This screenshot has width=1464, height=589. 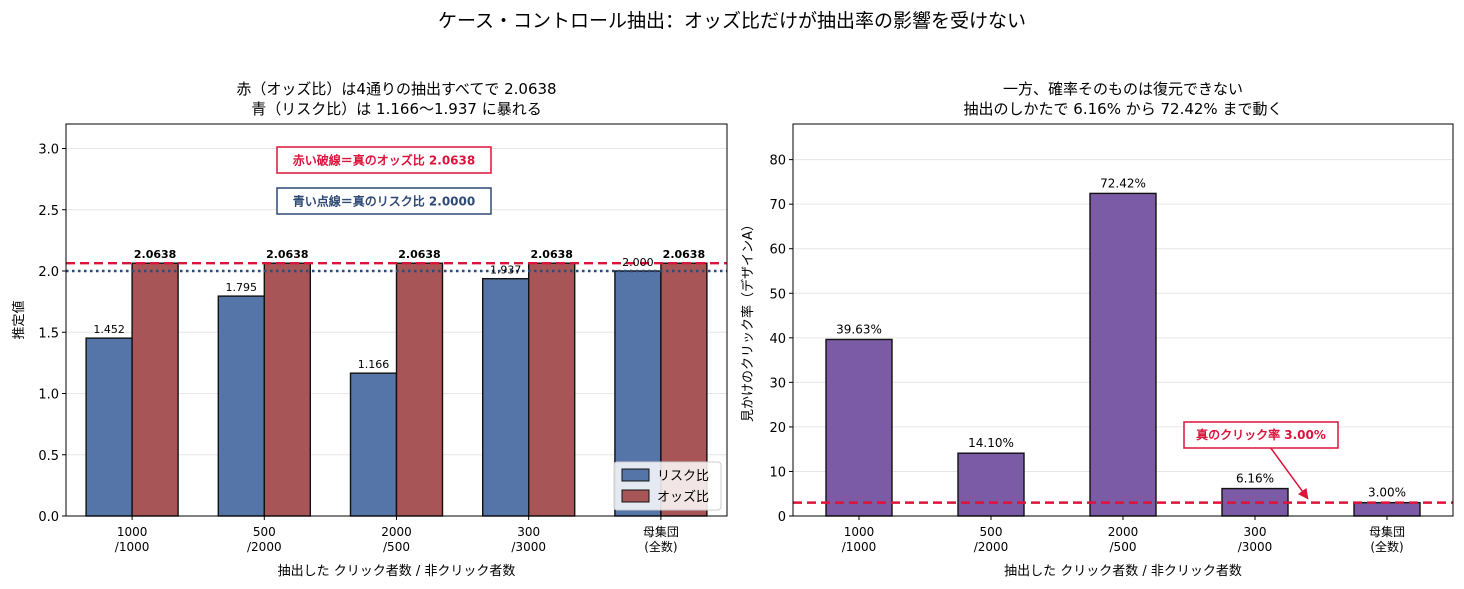 I want to click on risk-ratio-value-label: 1.166, so click(x=374, y=364).